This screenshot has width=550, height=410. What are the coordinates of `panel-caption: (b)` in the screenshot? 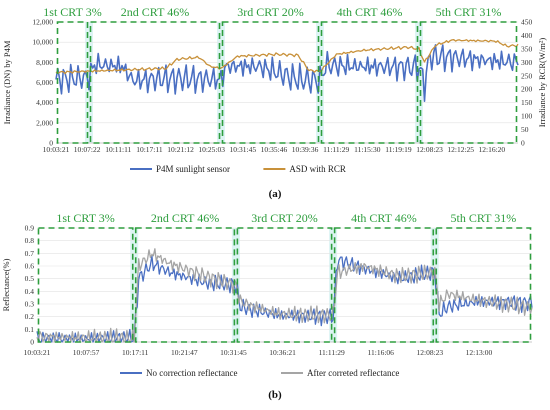 It's located at (275, 395).